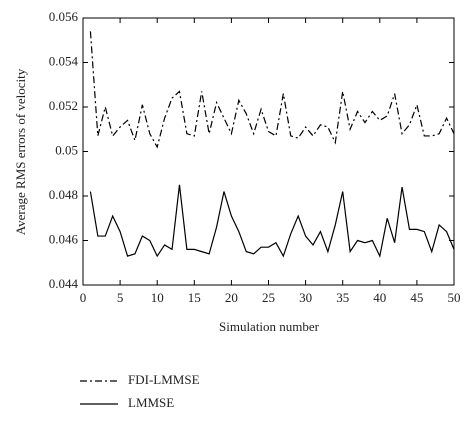  Describe the element at coordinates (194, 297) in the screenshot. I see `x-tick-label: 15` at that location.